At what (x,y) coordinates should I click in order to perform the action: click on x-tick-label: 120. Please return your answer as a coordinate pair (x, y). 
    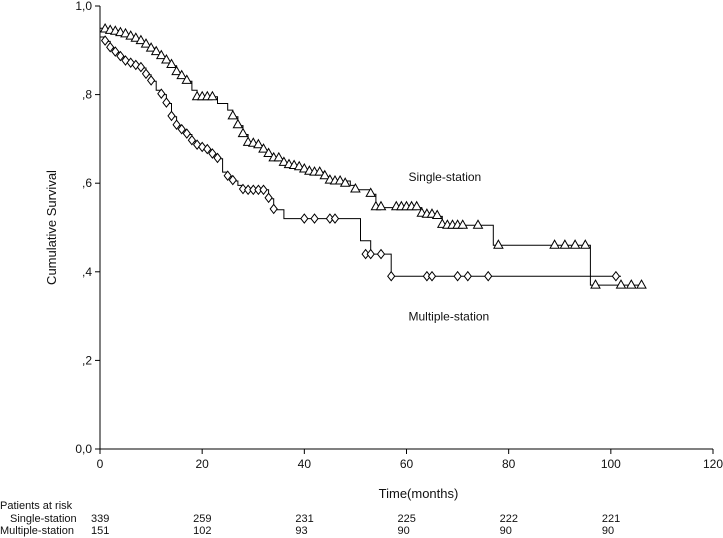
    Looking at the image, I should click on (713, 464).